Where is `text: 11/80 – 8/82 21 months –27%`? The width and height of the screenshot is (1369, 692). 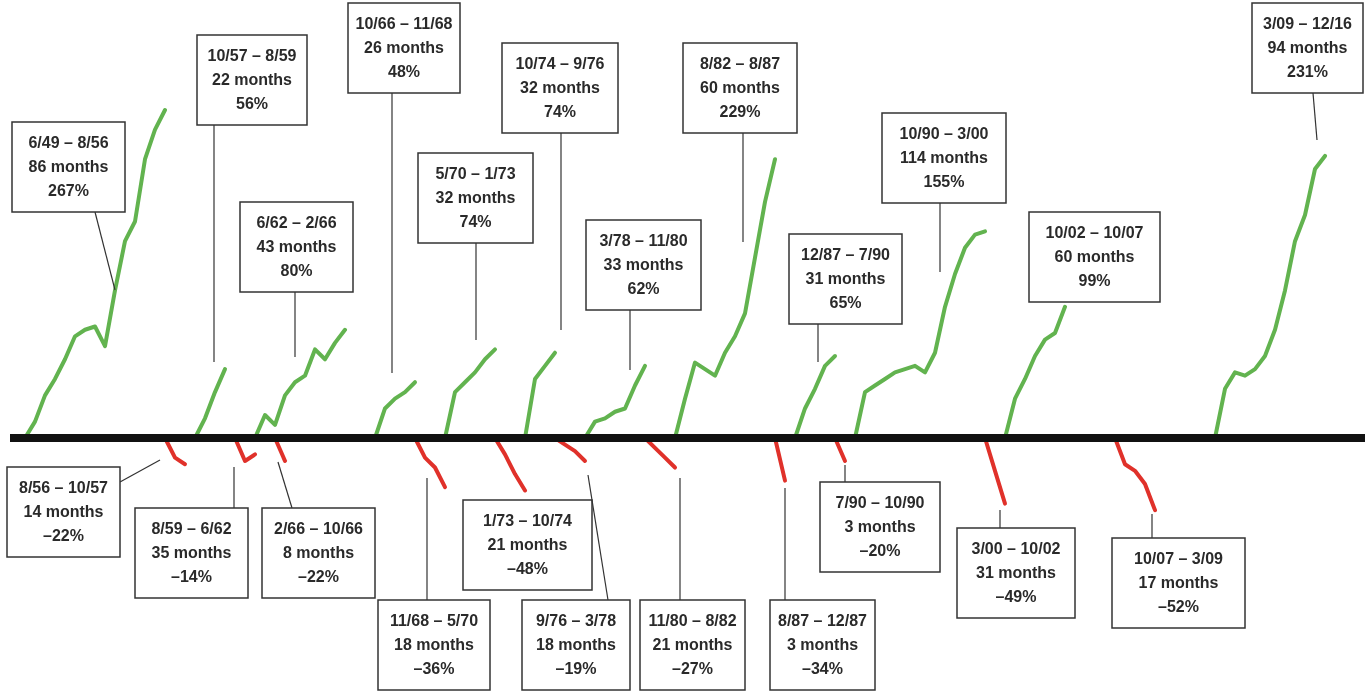
text: 11/80 – 8/82 21 months –27% is located at coordinates (692, 644).